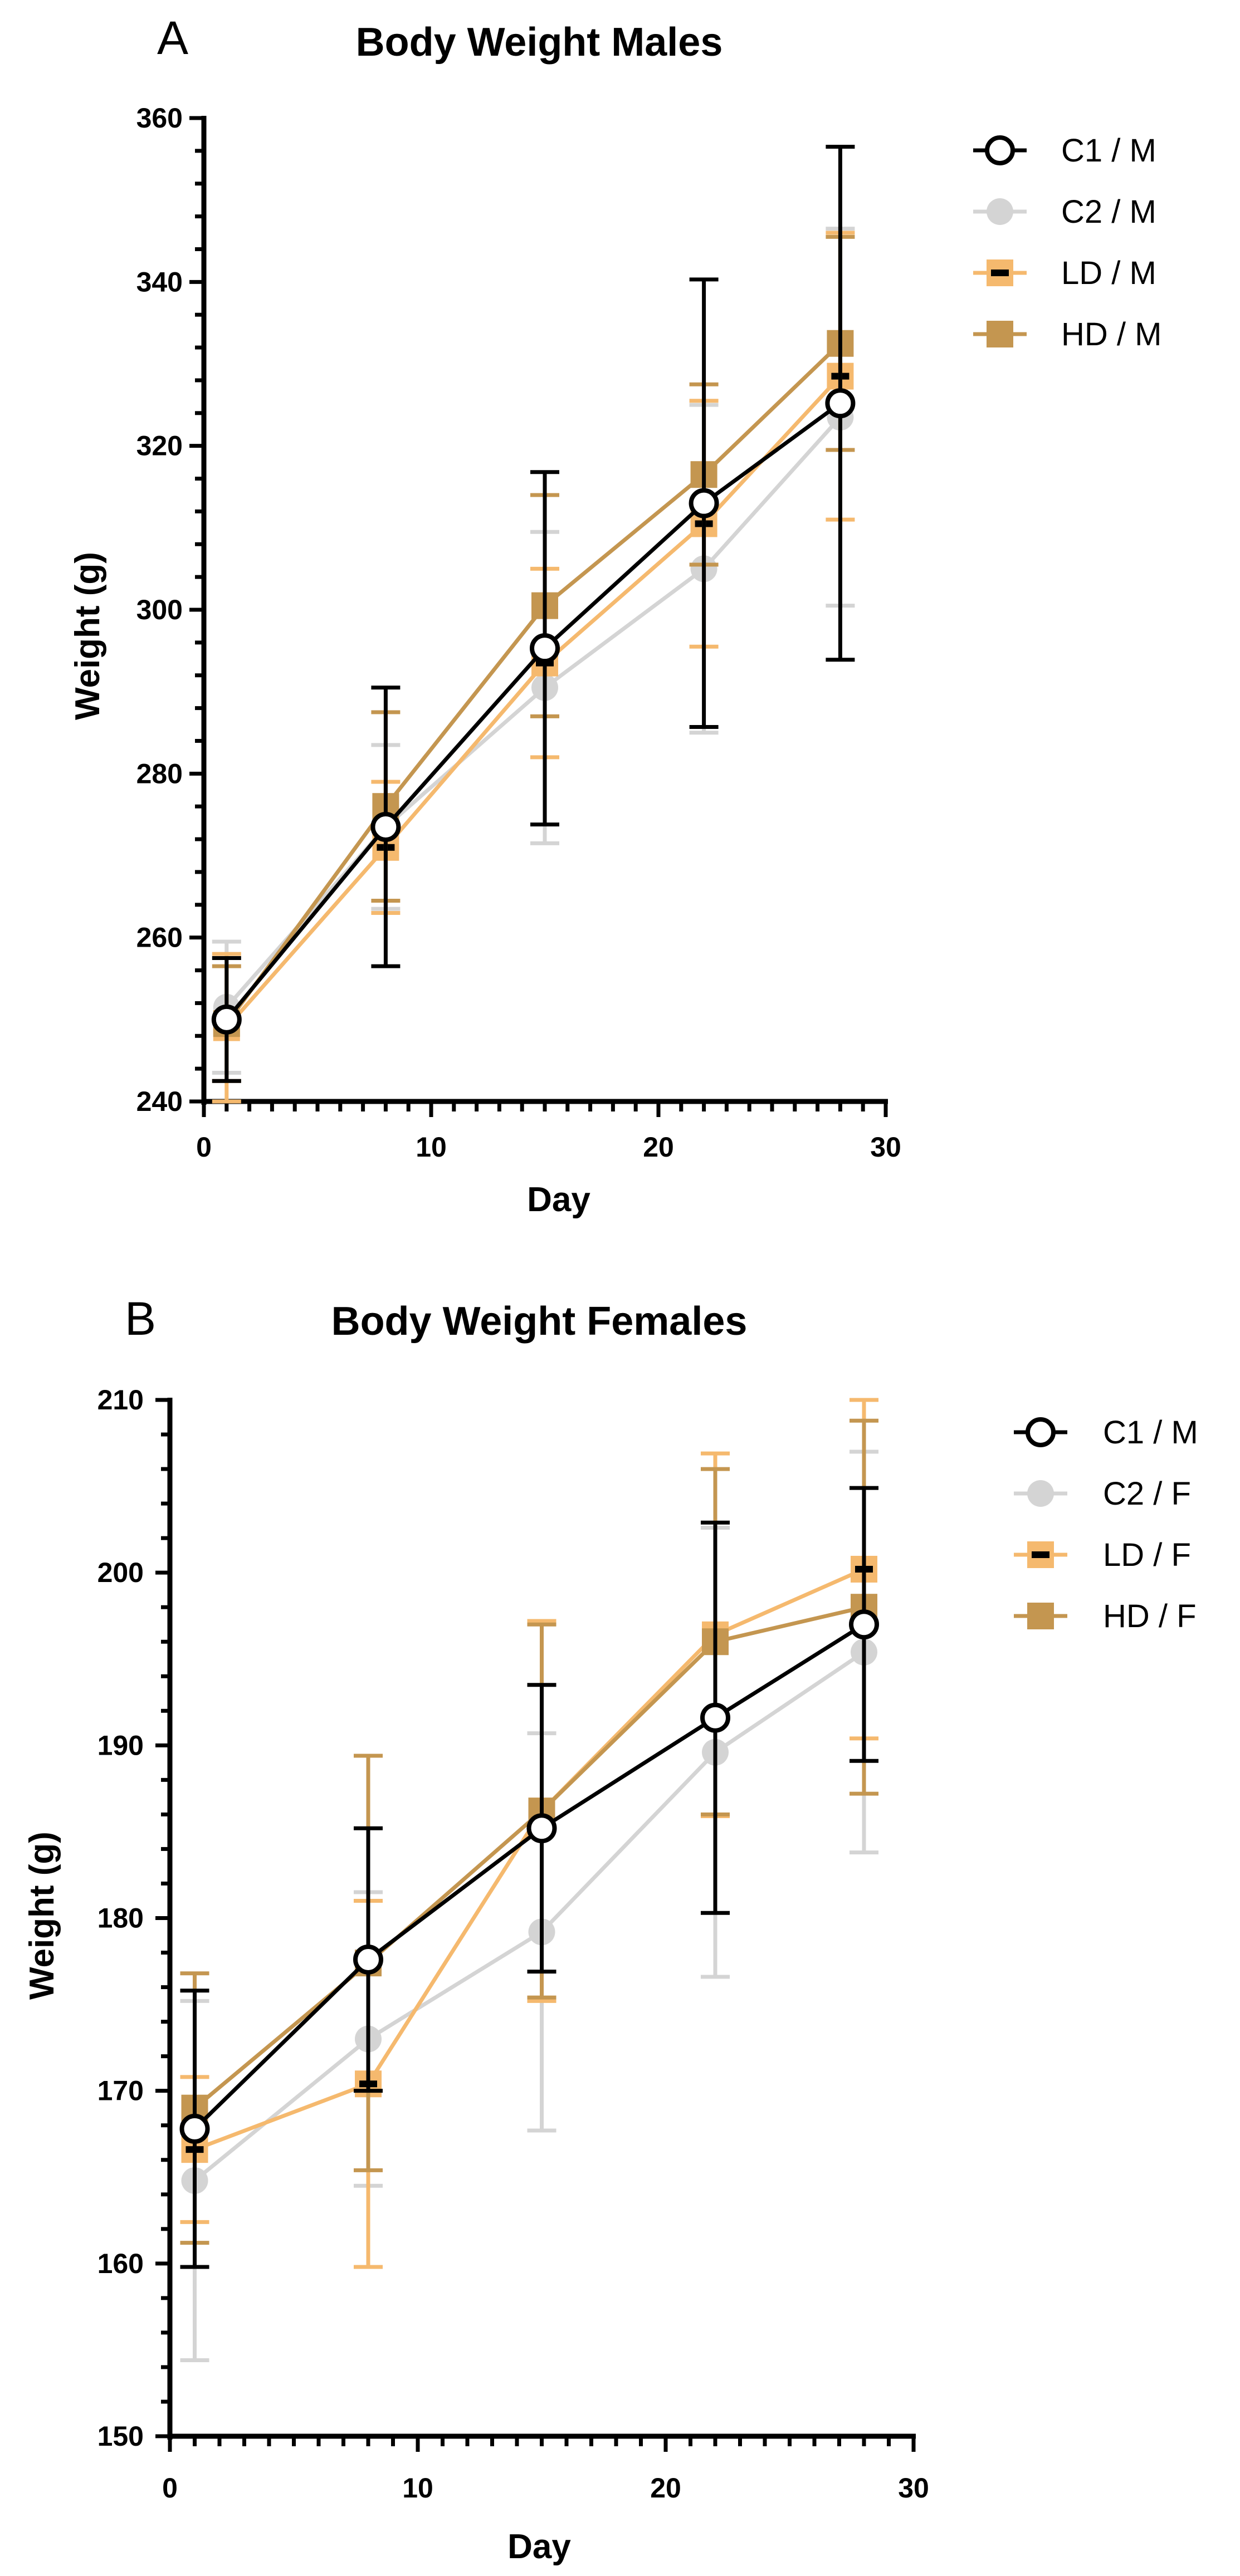  What do you see at coordinates (1067, 243) in the screenshot?
I see `legend-a: C1 / M C2 / M LD / M HD / M` at bounding box center [1067, 243].